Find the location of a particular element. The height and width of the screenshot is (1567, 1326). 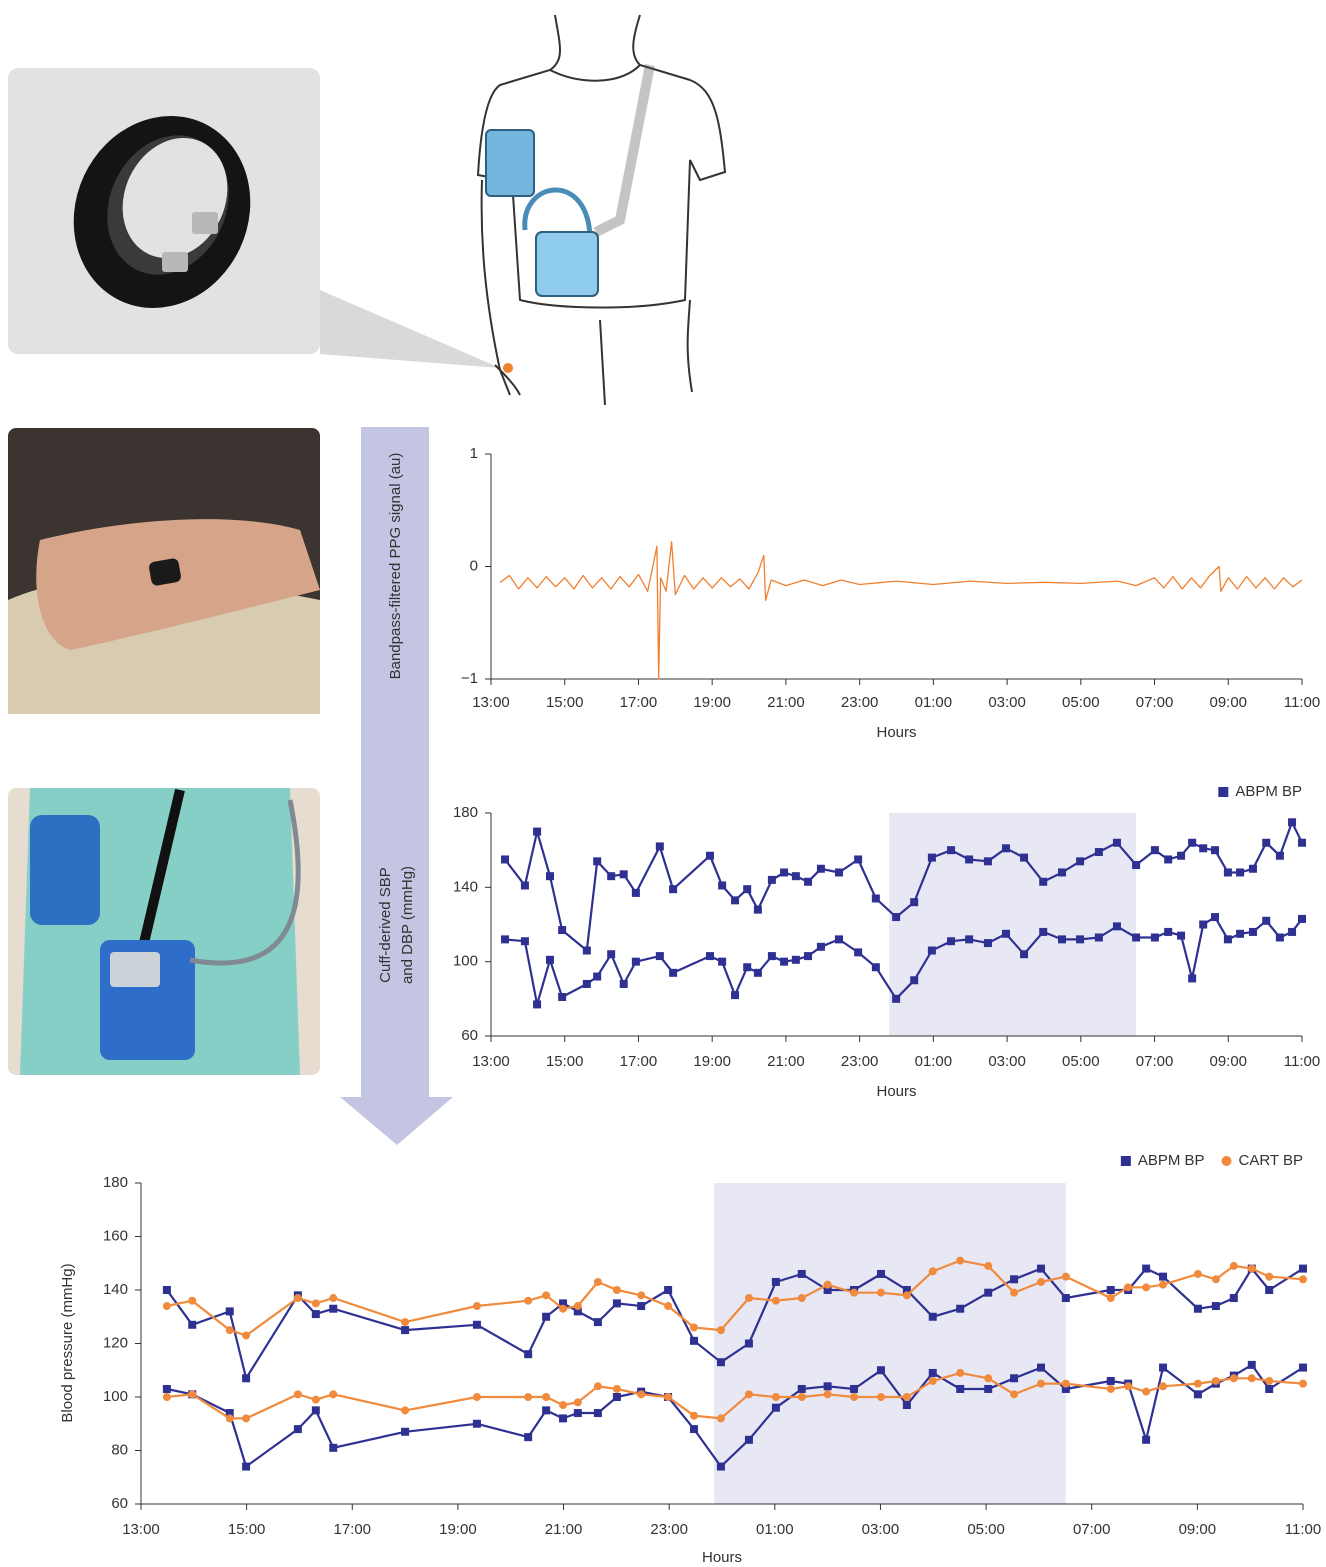

x-axis-label: Hours is located at coordinates (896, 732).